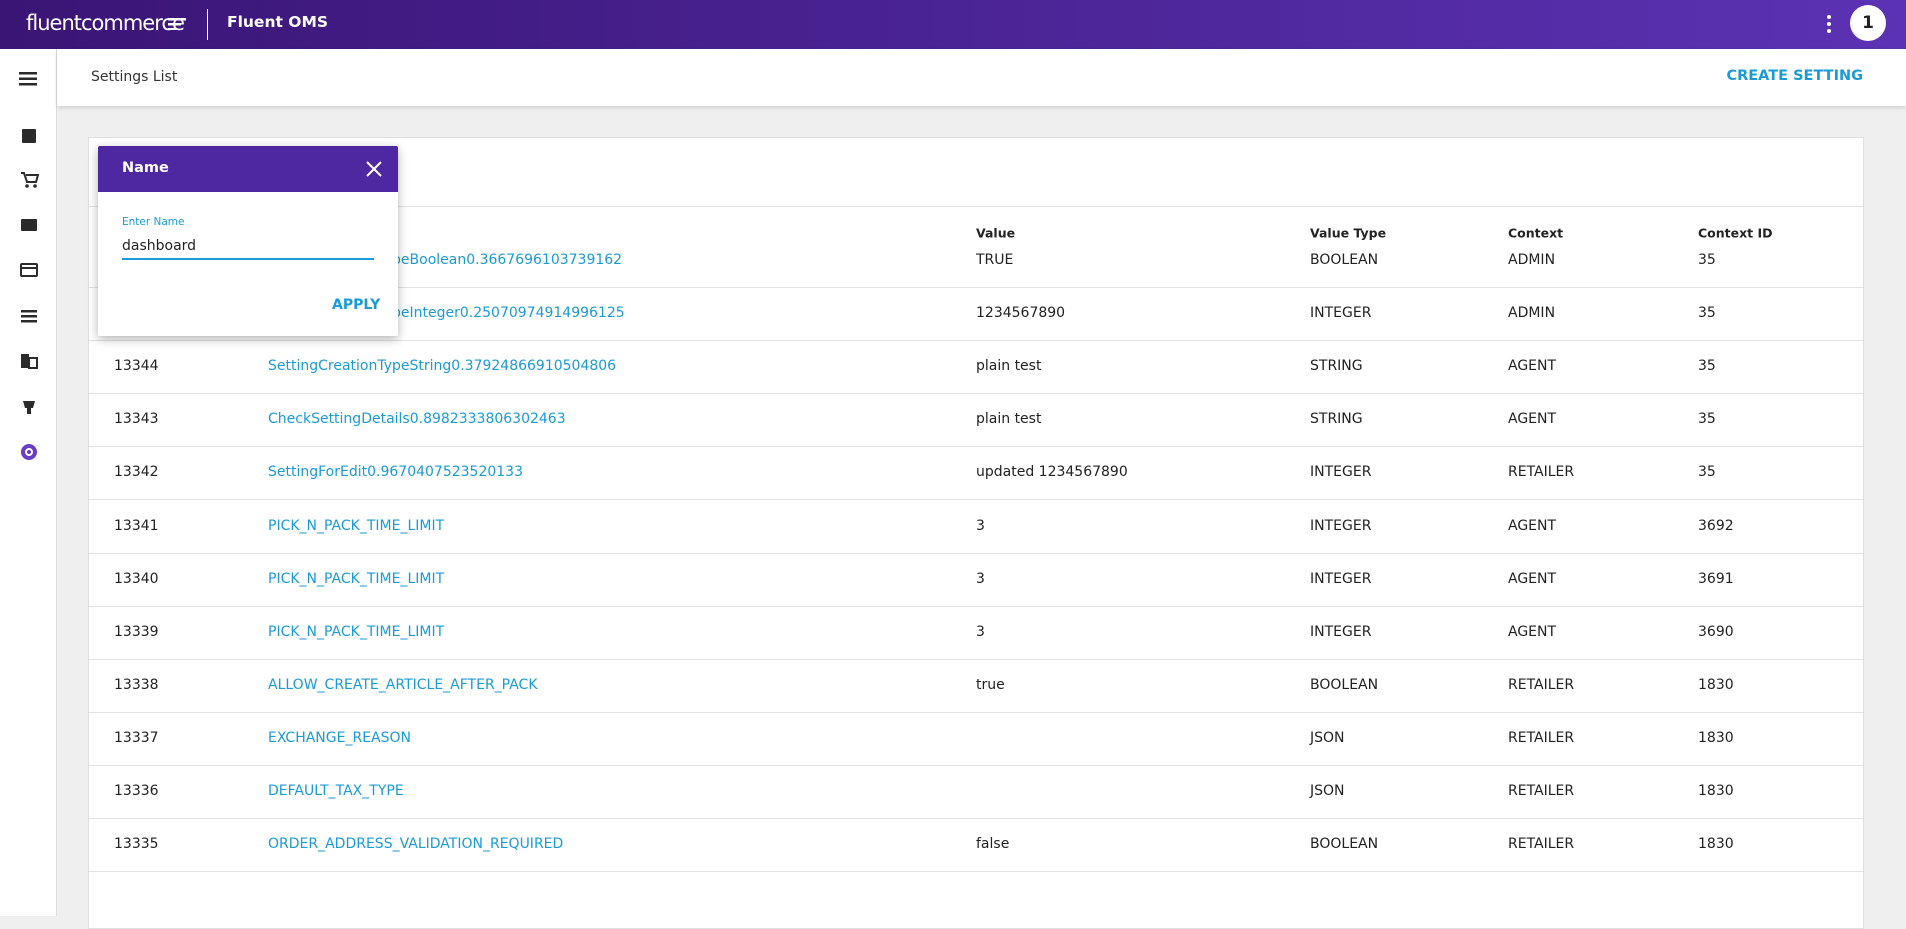 The image size is (1906, 929). I want to click on table-cell: 13344, so click(136, 366).